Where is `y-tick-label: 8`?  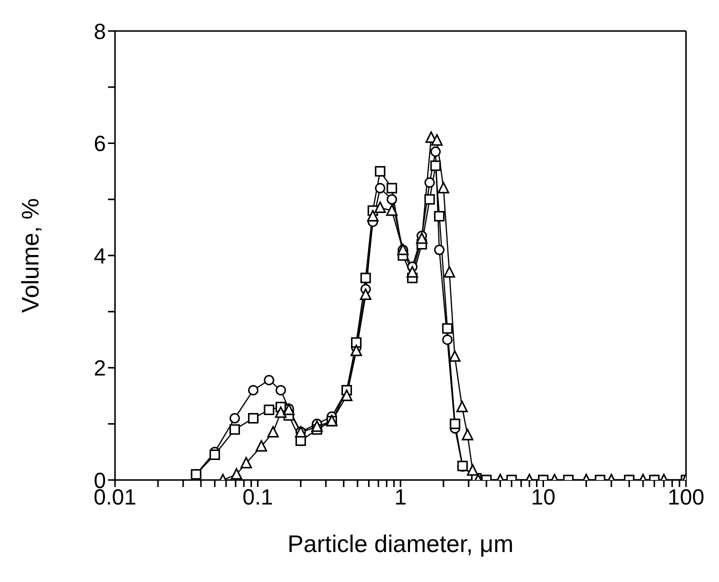
y-tick-label: 8 is located at coordinates (100, 31).